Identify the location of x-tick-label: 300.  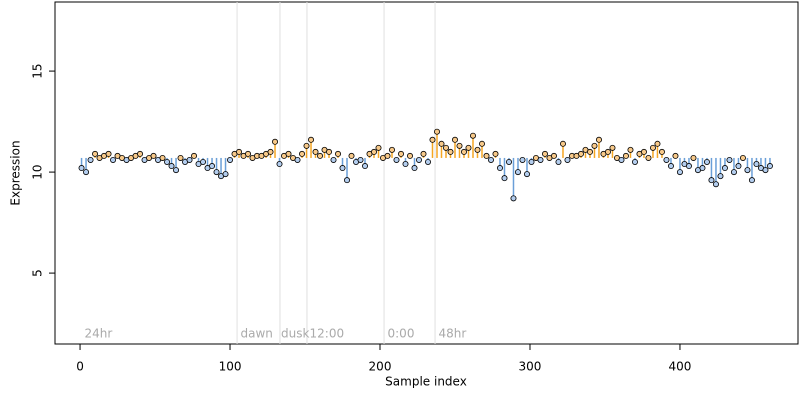
(530, 367).